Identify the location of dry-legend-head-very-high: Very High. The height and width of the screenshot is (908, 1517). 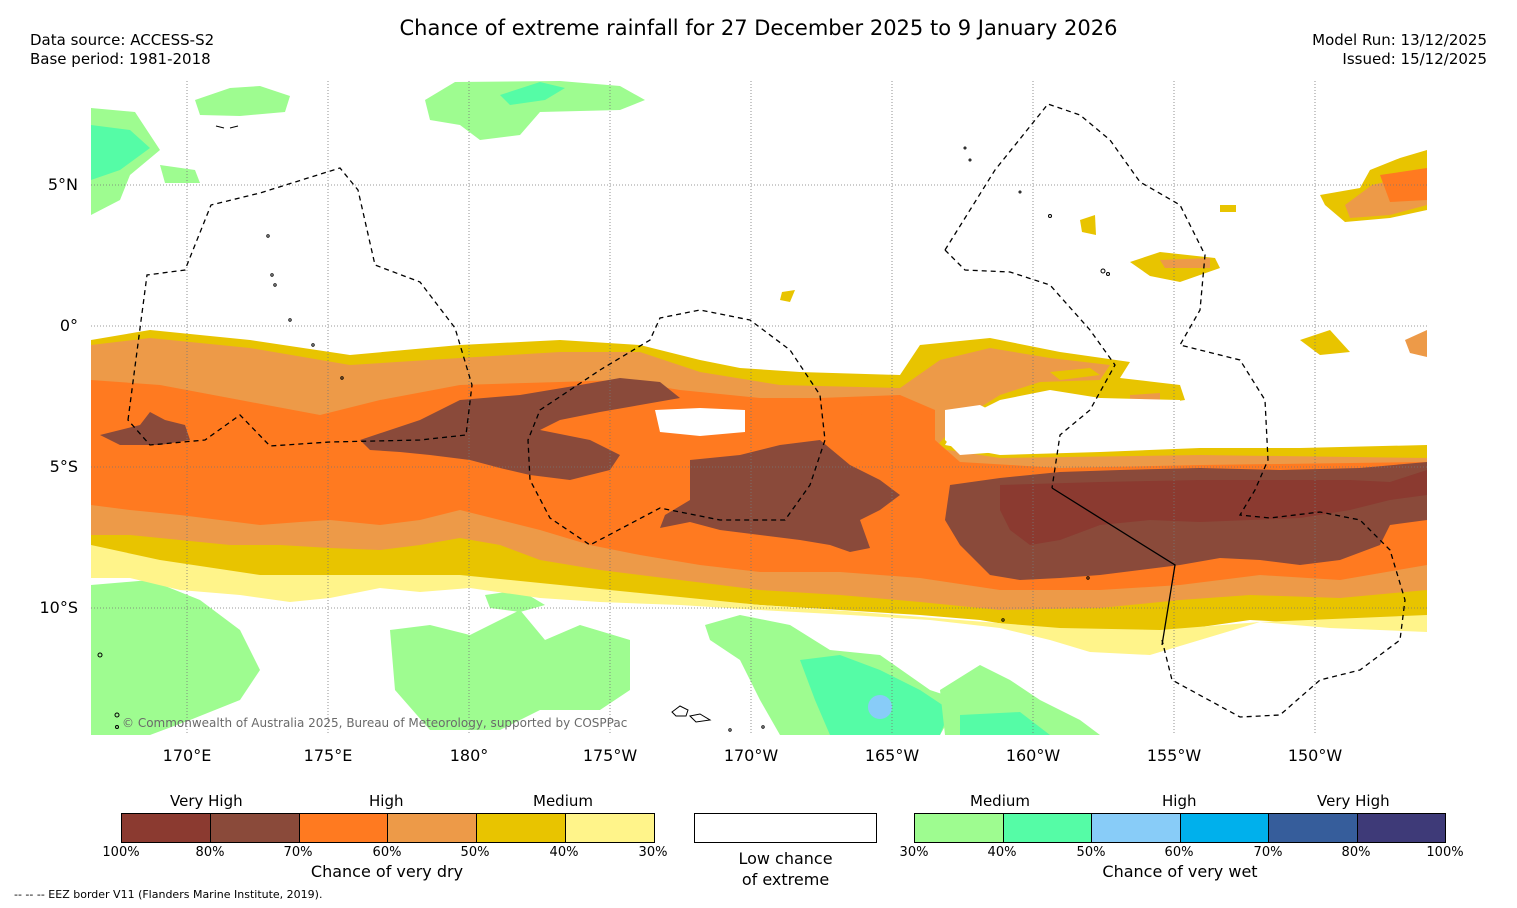
(206, 801).